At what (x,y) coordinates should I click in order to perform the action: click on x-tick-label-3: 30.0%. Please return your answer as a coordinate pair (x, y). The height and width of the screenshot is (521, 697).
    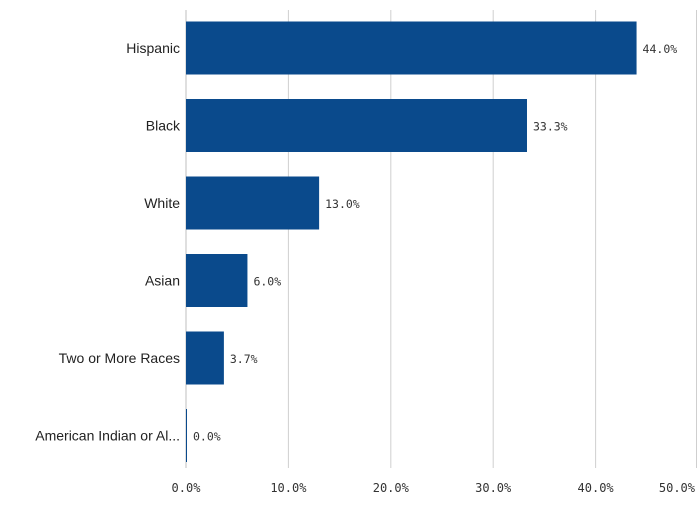
    Looking at the image, I should click on (493, 488).